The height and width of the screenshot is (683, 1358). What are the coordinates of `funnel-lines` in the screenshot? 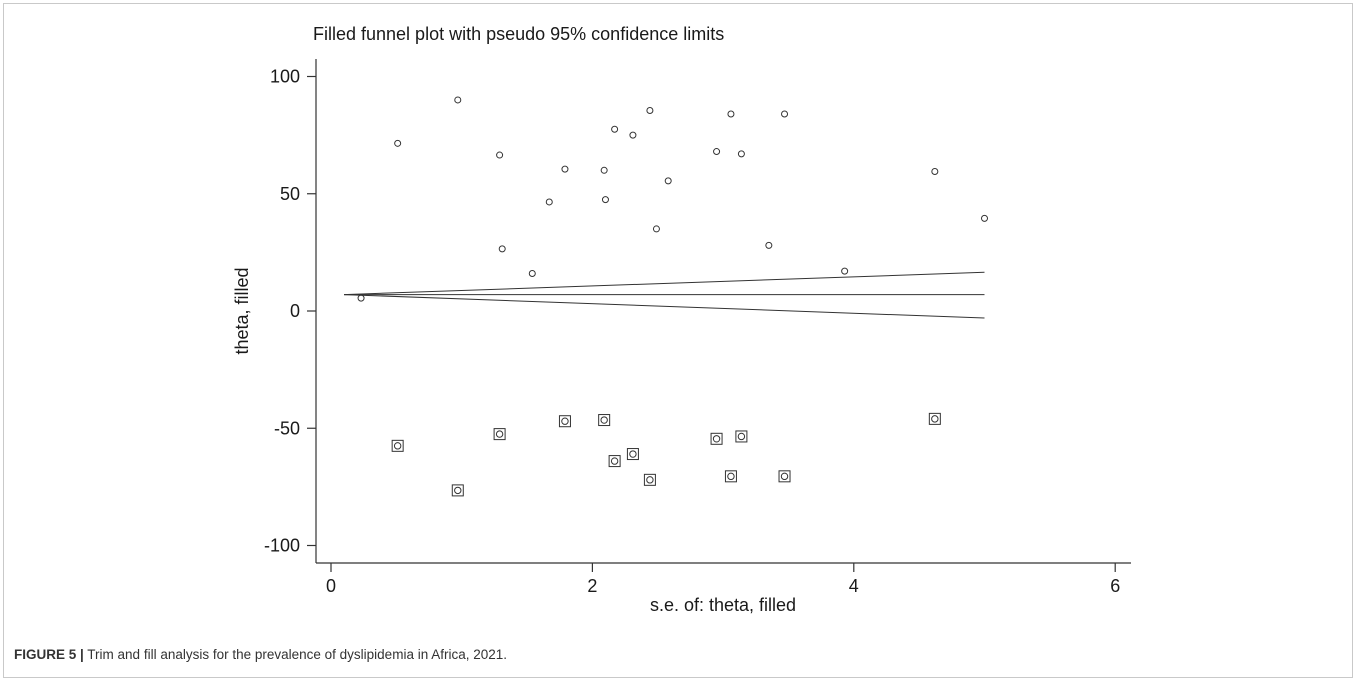 It's located at (664, 295).